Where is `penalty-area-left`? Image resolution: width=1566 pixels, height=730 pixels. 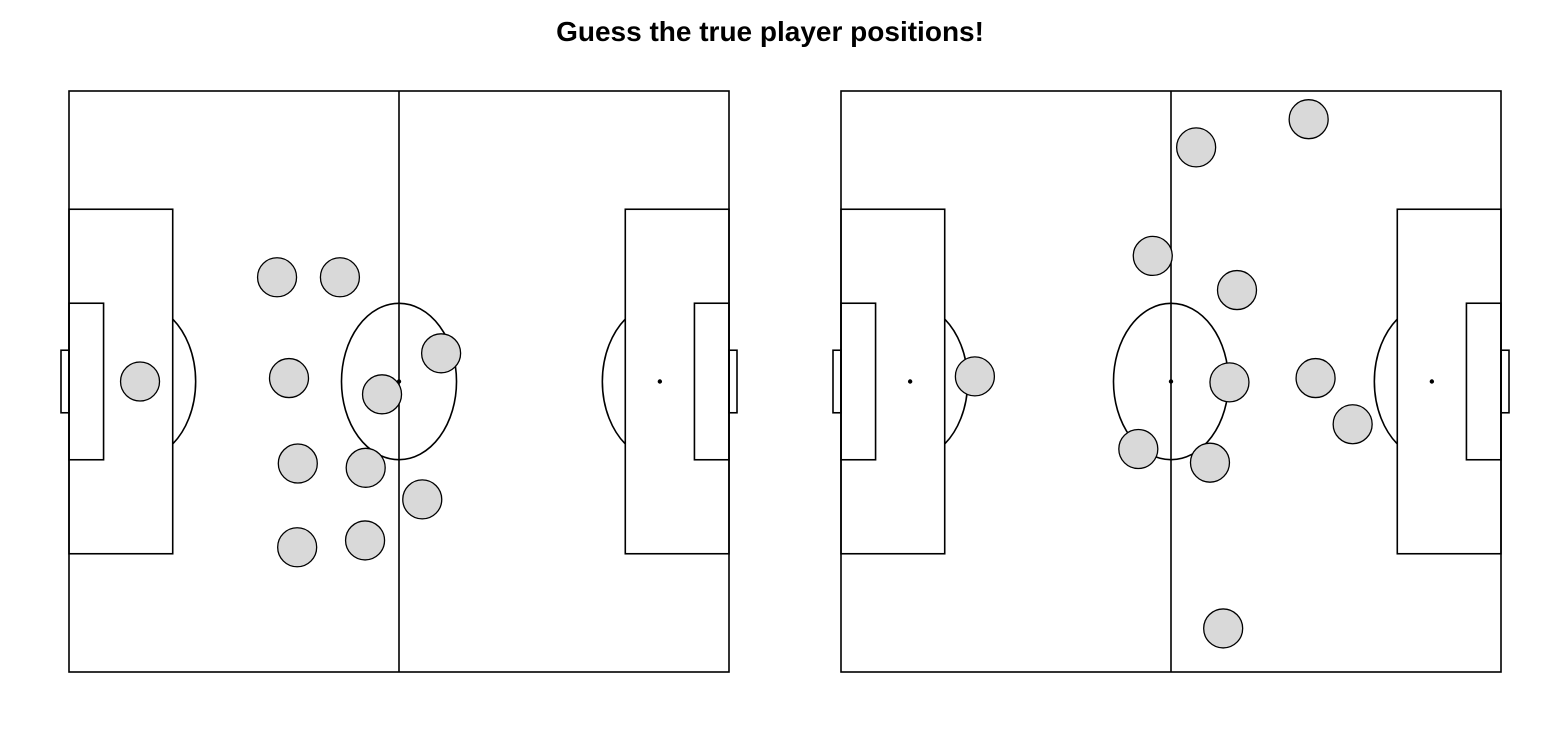
penalty-area-left is located at coordinates (893, 381).